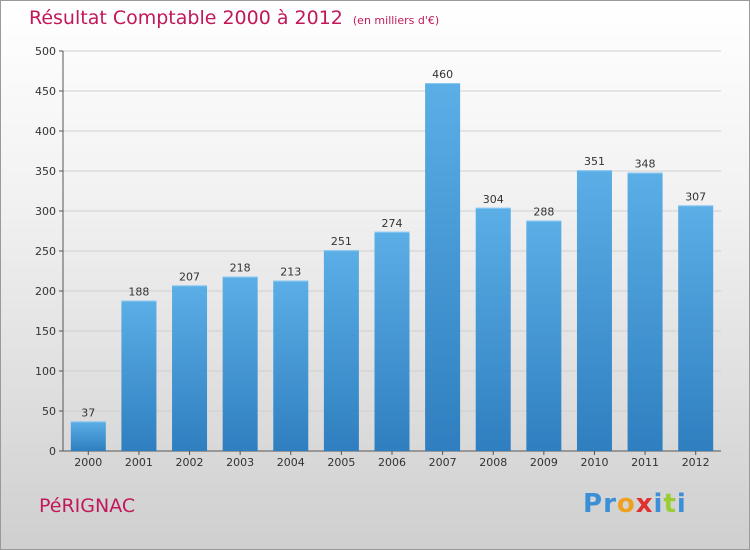 The image size is (750, 550). Describe the element at coordinates (442, 74) in the screenshot. I see `data-label-2007: 460` at that location.